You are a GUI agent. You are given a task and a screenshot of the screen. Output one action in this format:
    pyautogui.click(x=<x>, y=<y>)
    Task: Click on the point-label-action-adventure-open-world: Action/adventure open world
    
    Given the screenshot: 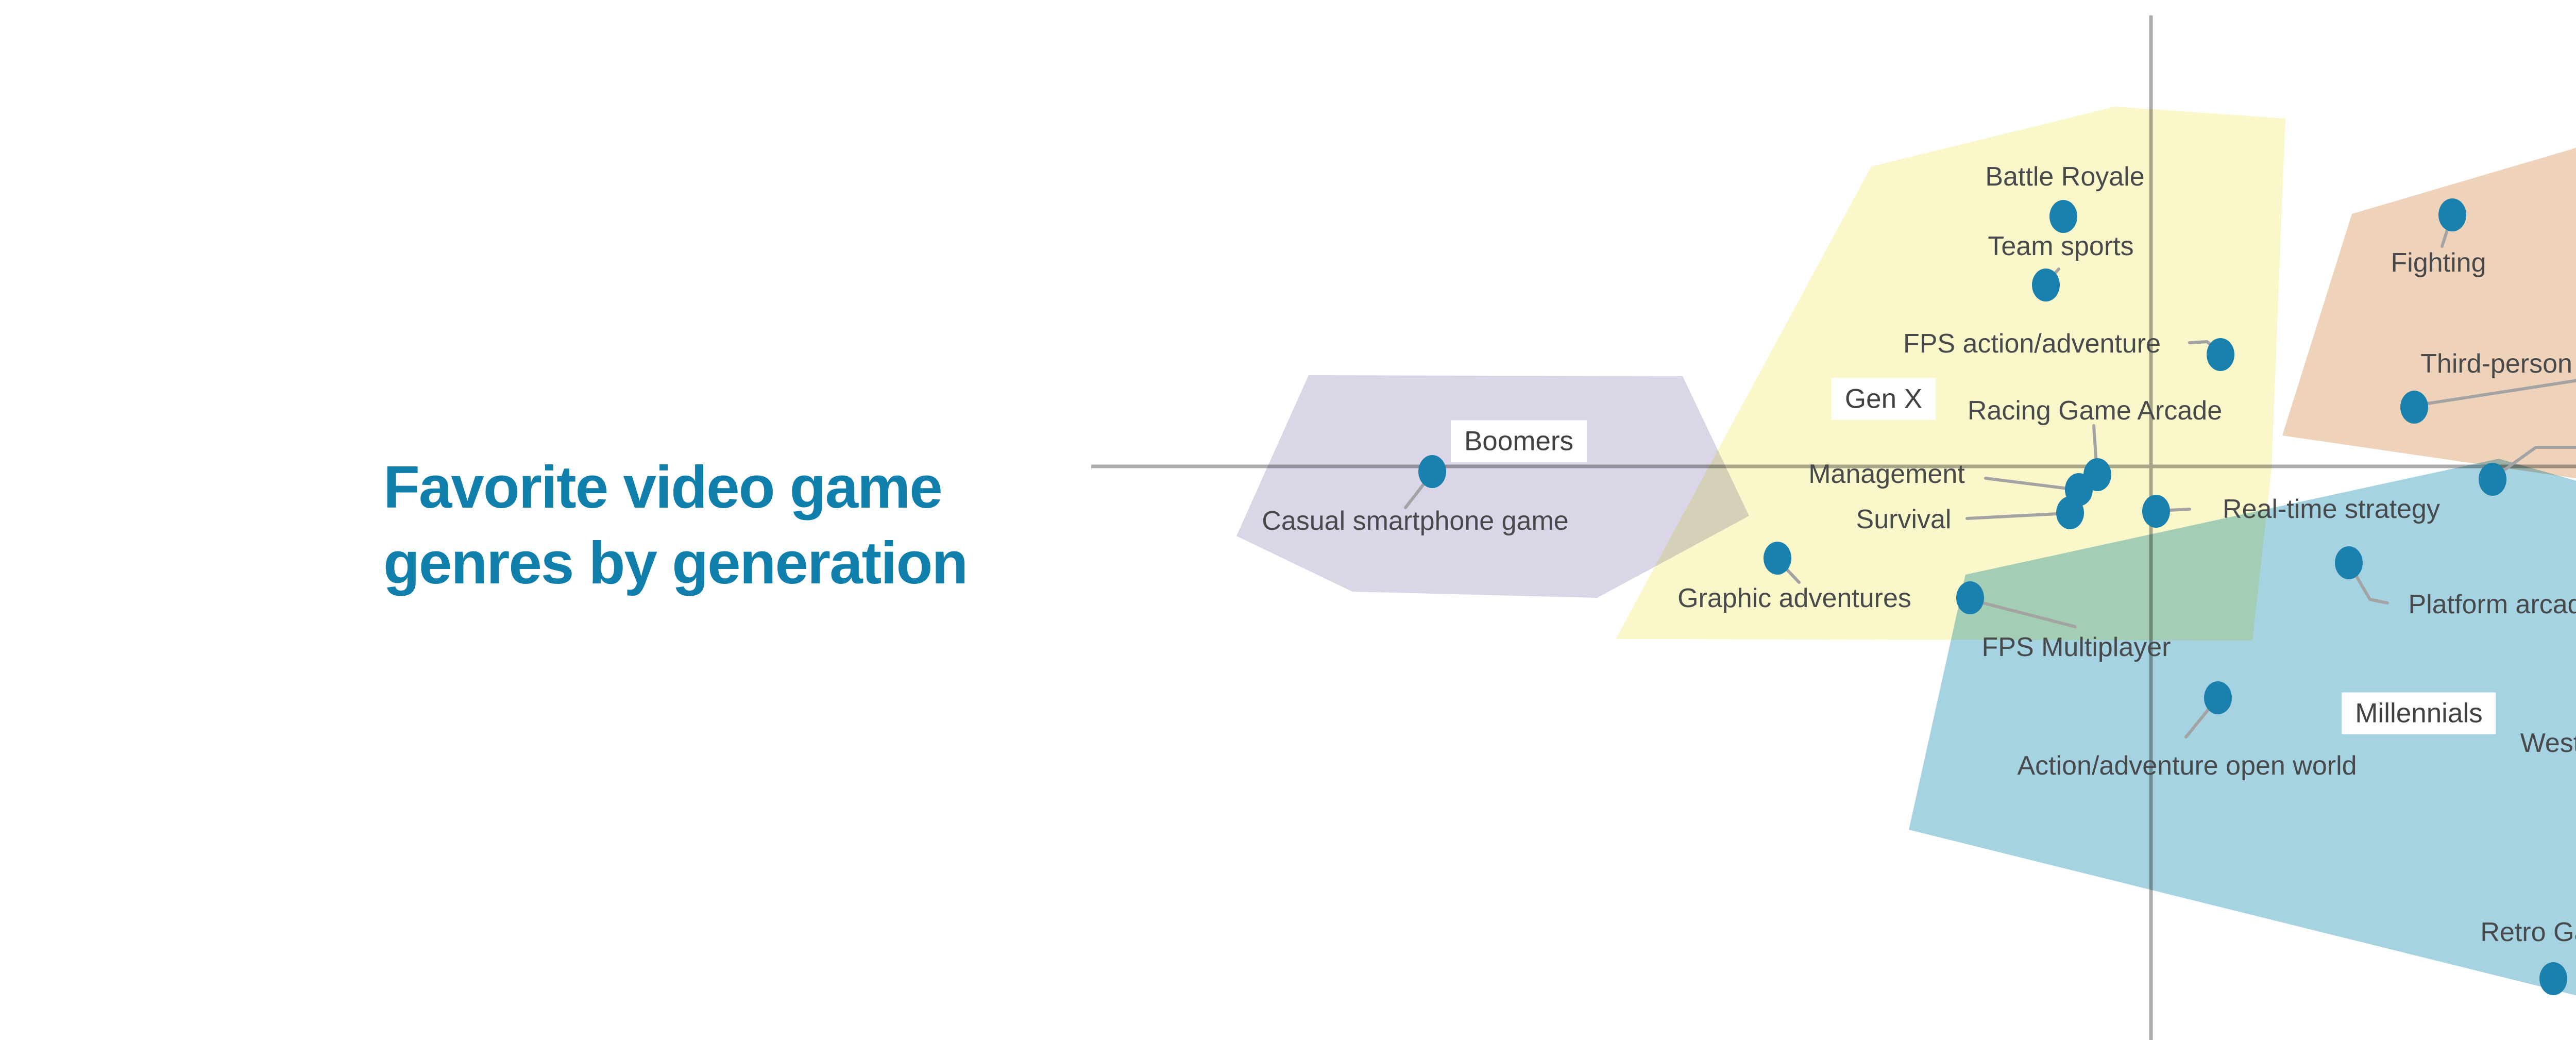 What is the action you would take?
    pyautogui.click(x=2187, y=766)
    